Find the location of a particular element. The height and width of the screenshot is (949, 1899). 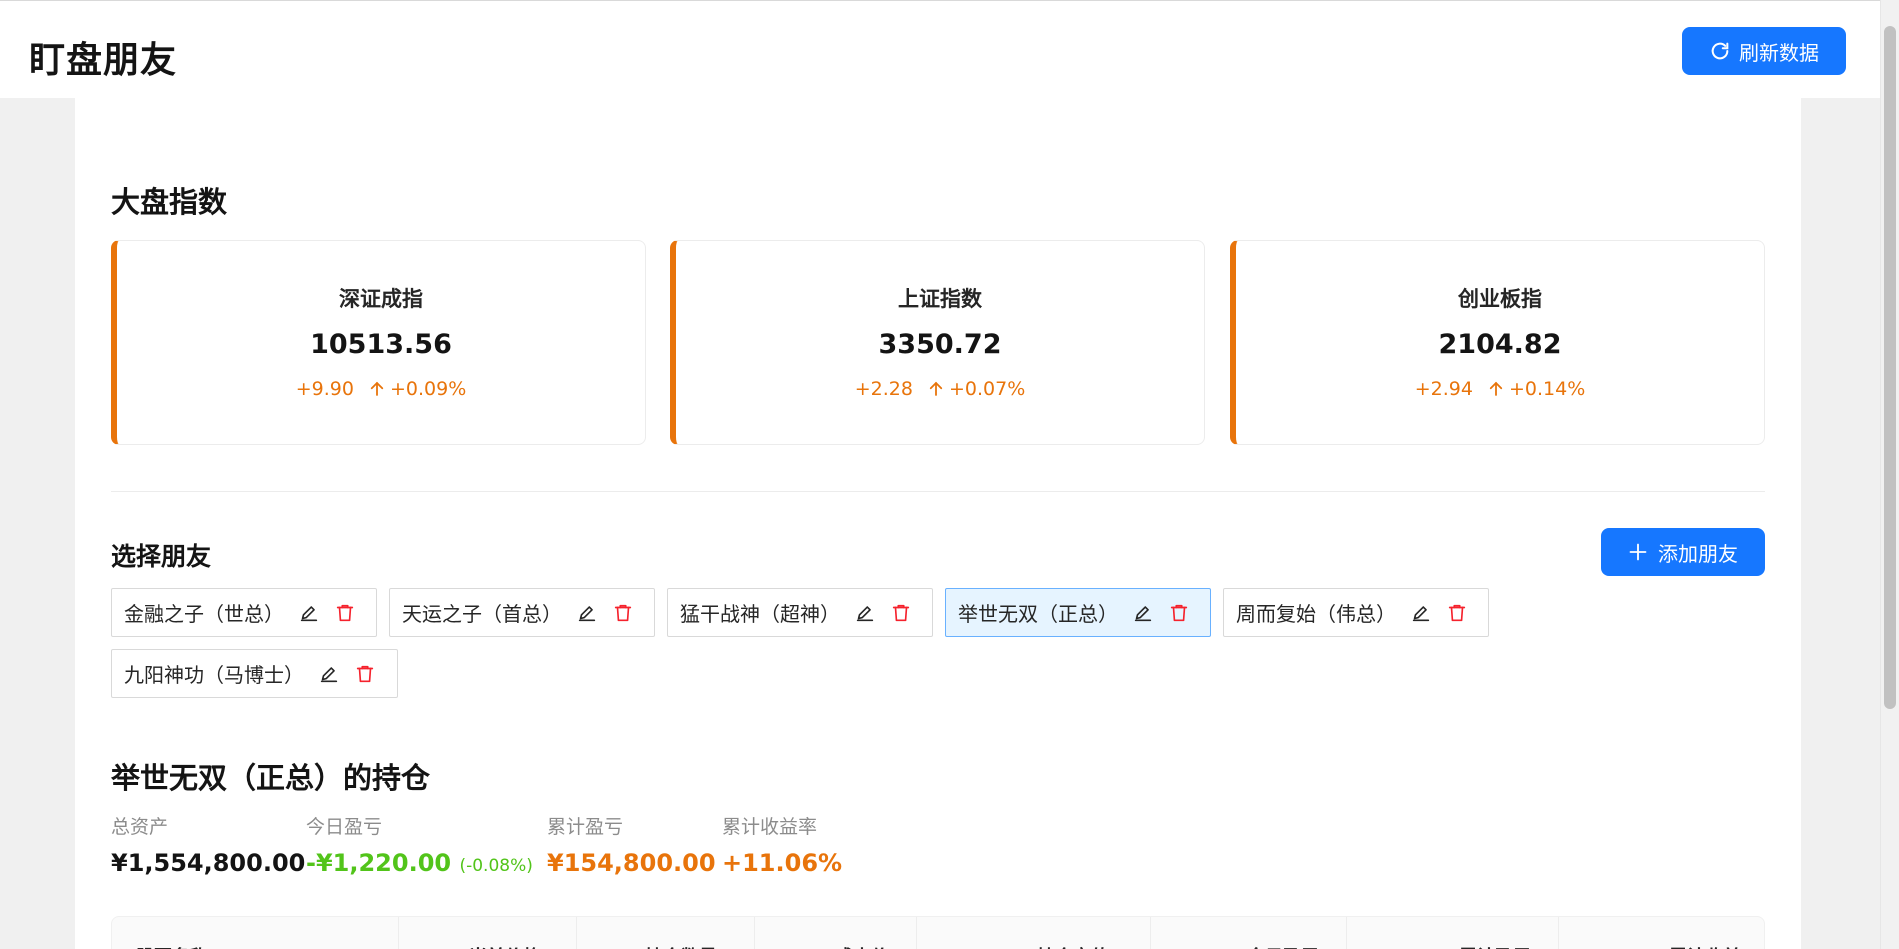

friend-tag-label: 举世无双（正总） is located at coordinates (1038, 614).